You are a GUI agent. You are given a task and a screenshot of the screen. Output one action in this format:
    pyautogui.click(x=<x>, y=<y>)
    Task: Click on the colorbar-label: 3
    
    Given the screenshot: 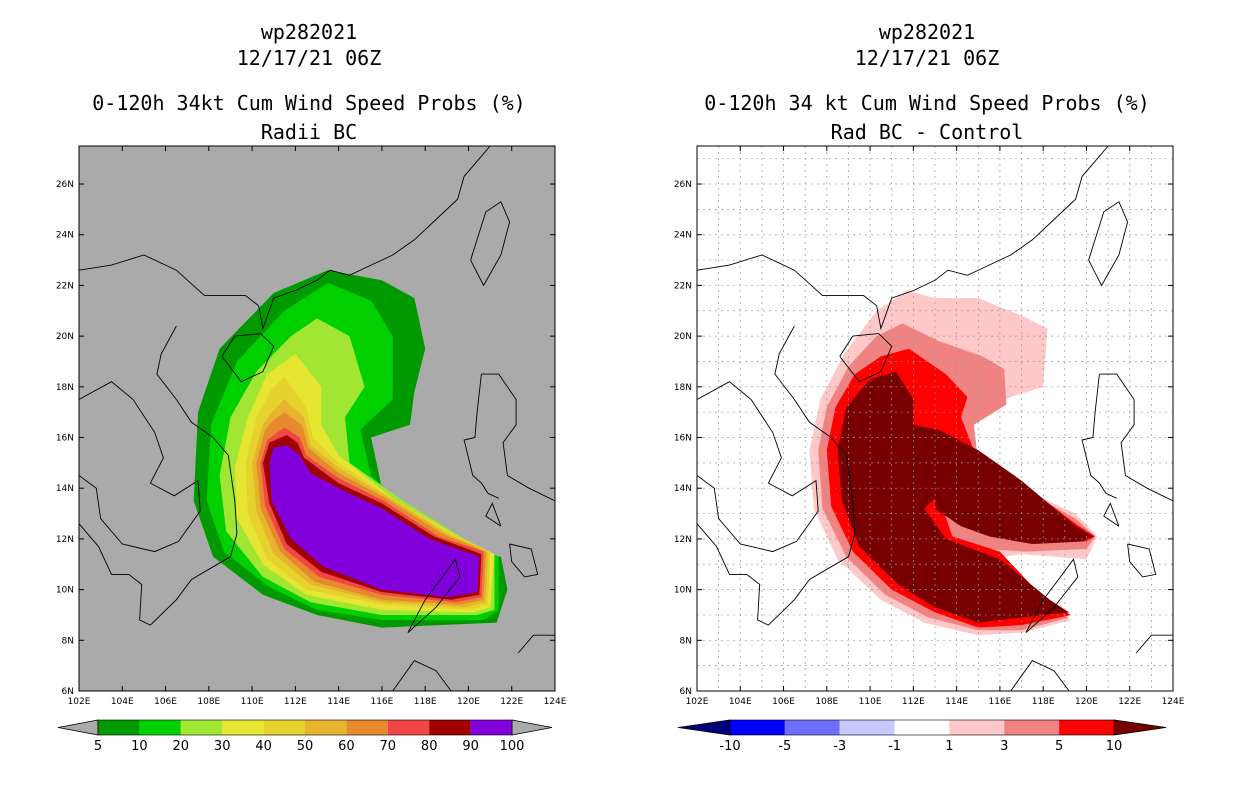 What is the action you would take?
    pyautogui.click(x=1004, y=746)
    